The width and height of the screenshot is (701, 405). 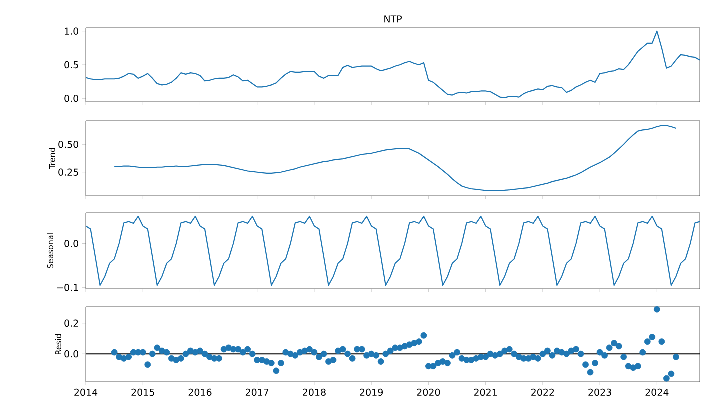 I want to click on y-axis-title: Seasonal, so click(x=50, y=251).